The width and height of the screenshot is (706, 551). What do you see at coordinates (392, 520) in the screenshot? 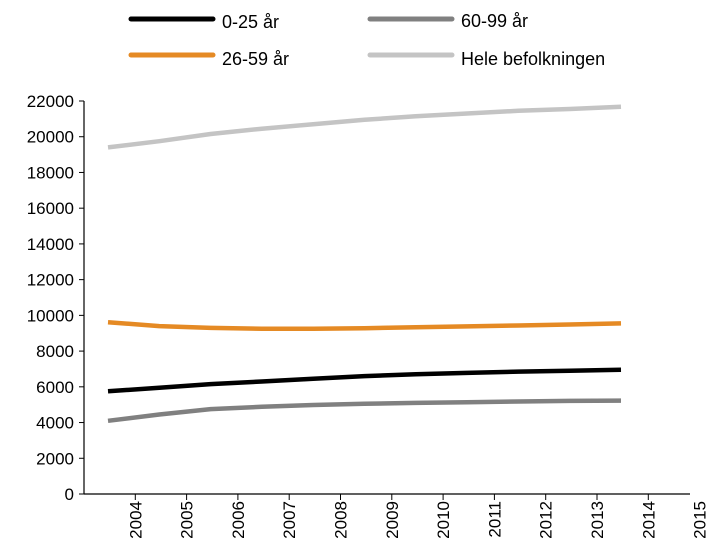
I see `x-tick-label: 2009` at bounding box center [392, 520].